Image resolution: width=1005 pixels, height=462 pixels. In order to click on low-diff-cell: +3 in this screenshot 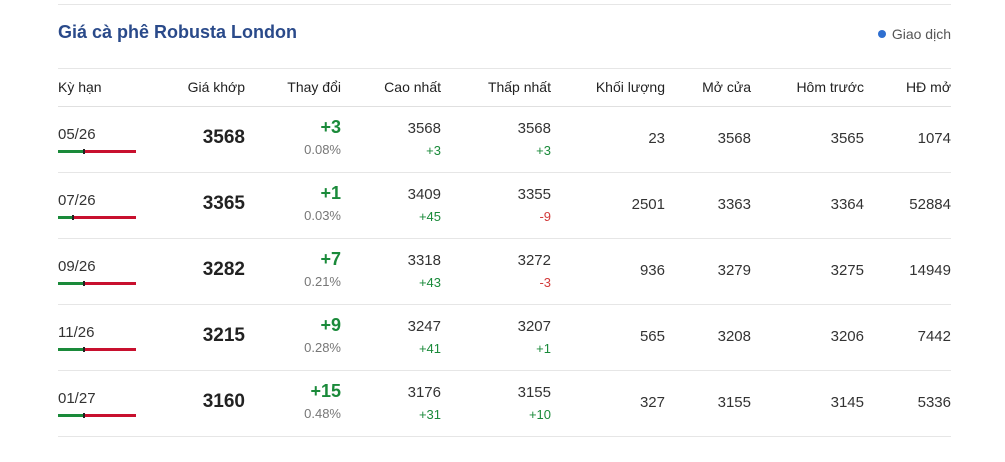, I will do `click(543, 150)`.